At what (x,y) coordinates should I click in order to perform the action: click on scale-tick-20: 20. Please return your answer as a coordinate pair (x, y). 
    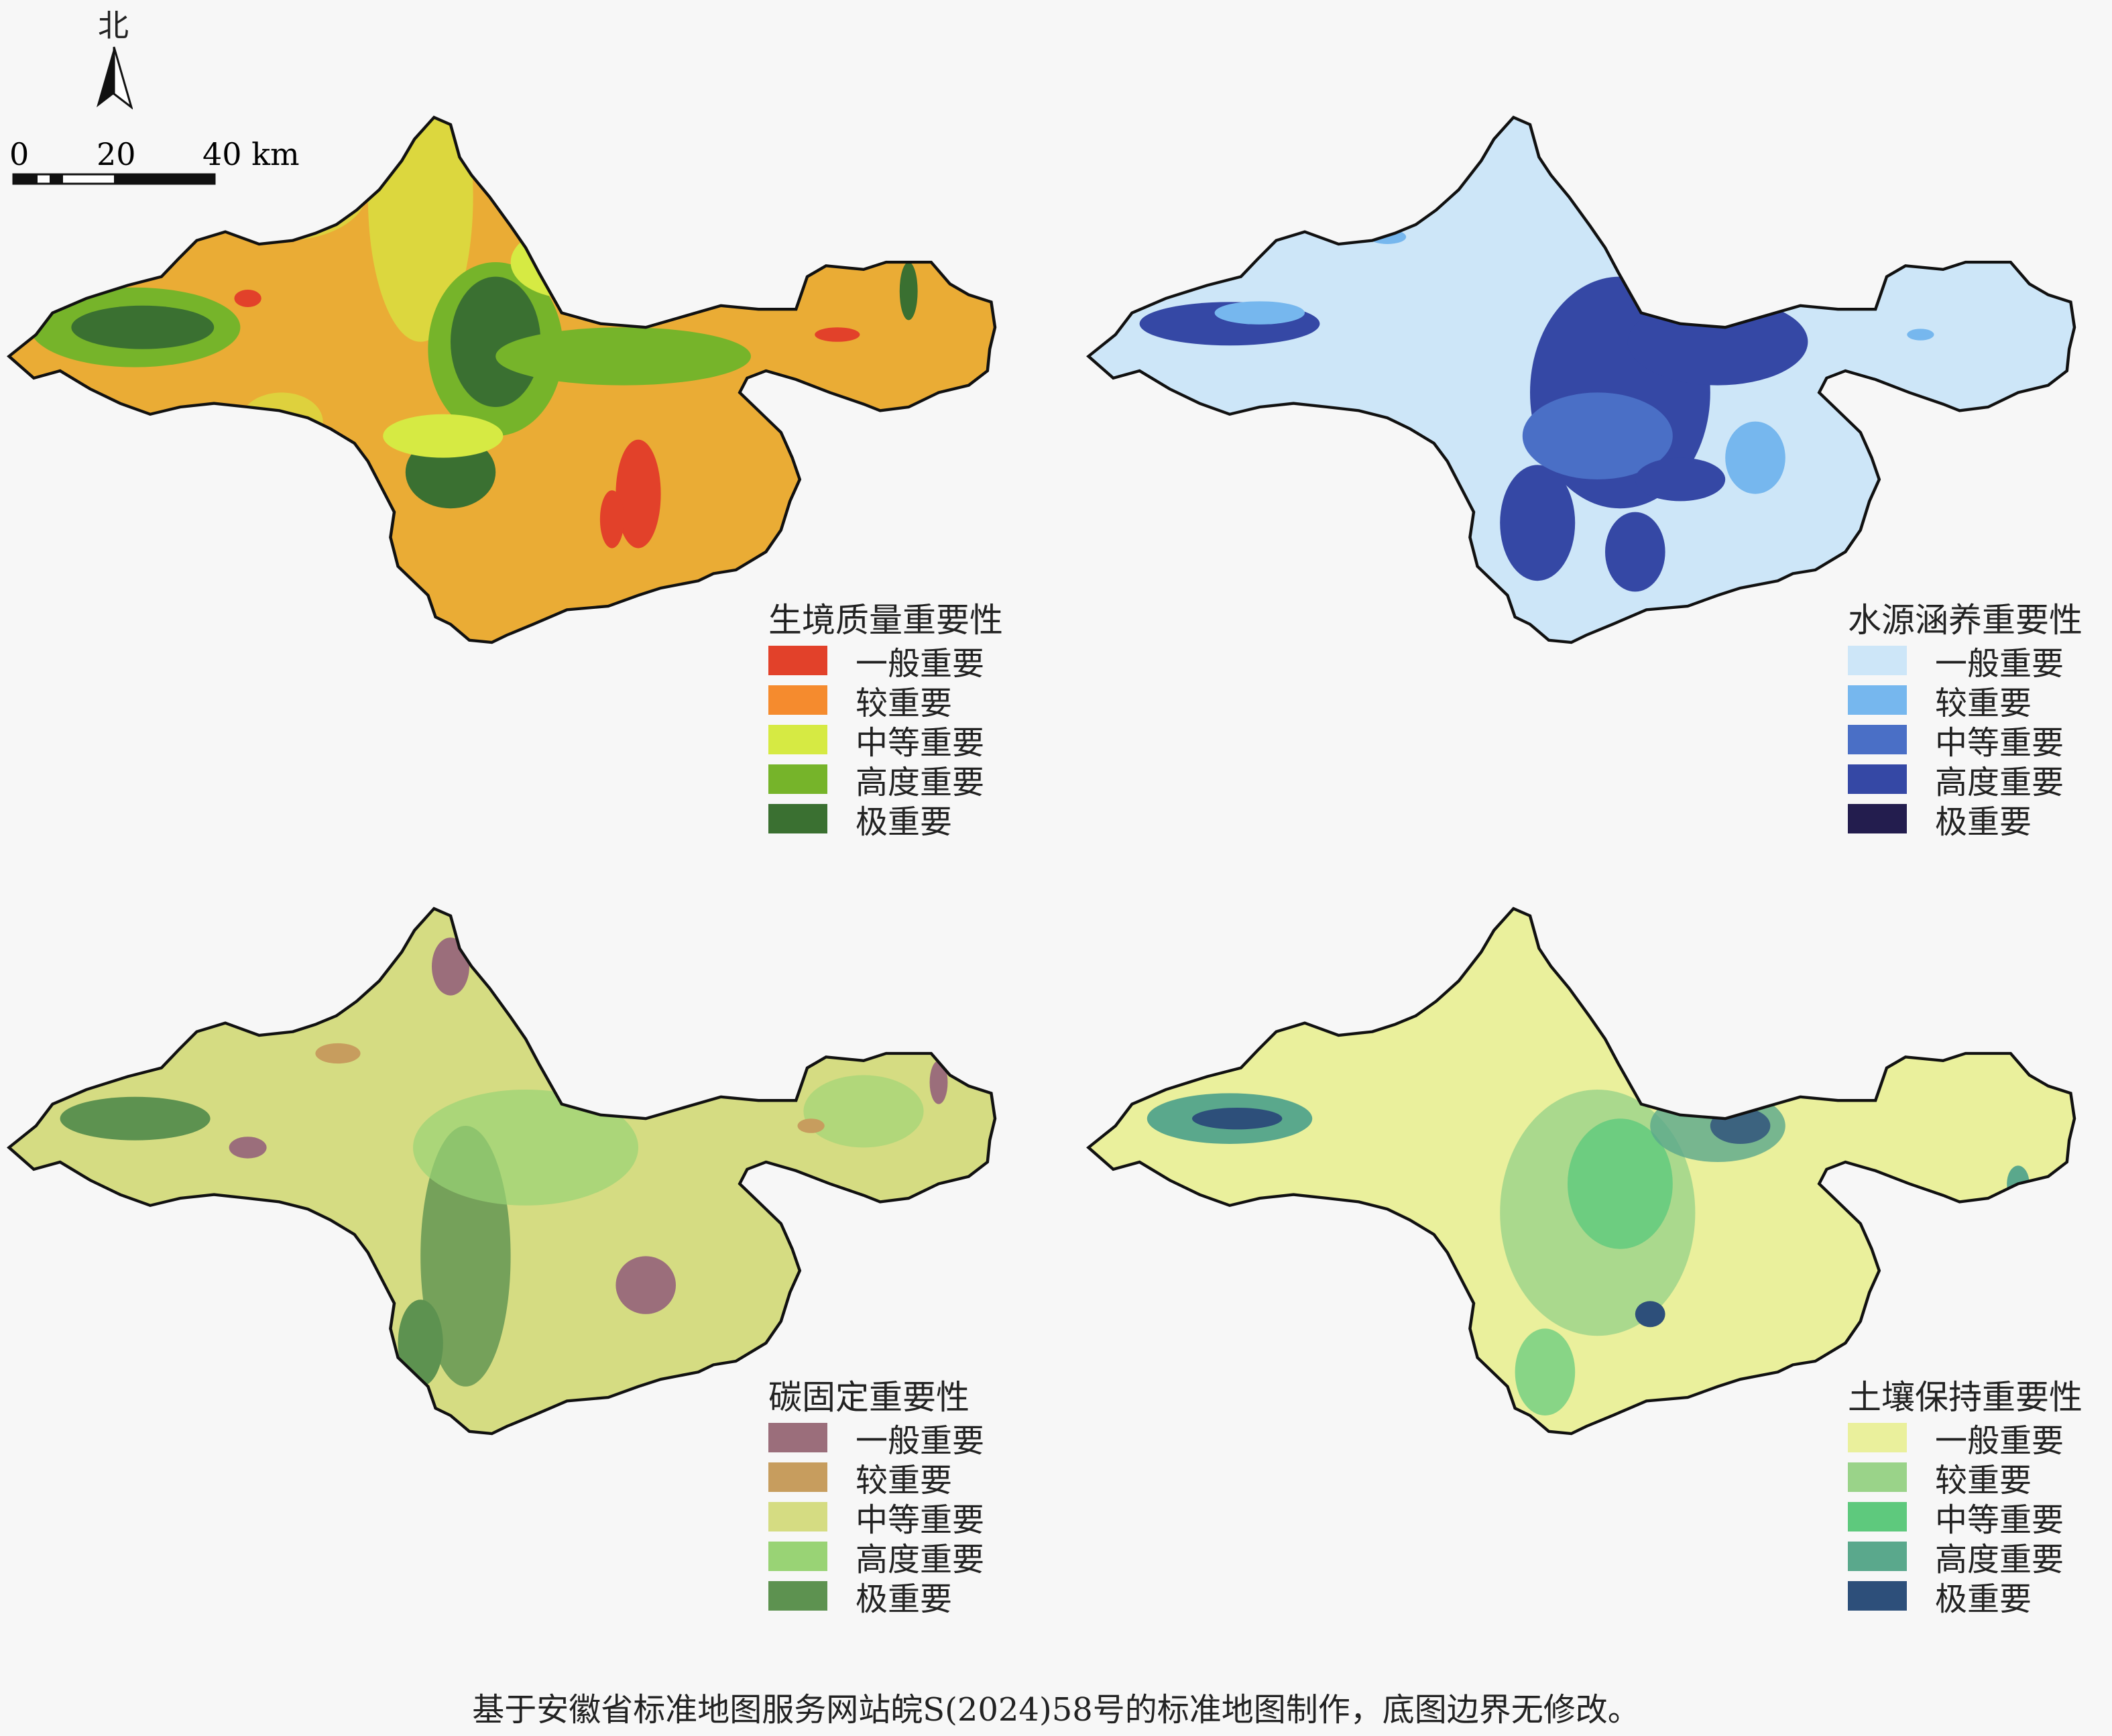
    Looking at the image, I should click on (116, 154).